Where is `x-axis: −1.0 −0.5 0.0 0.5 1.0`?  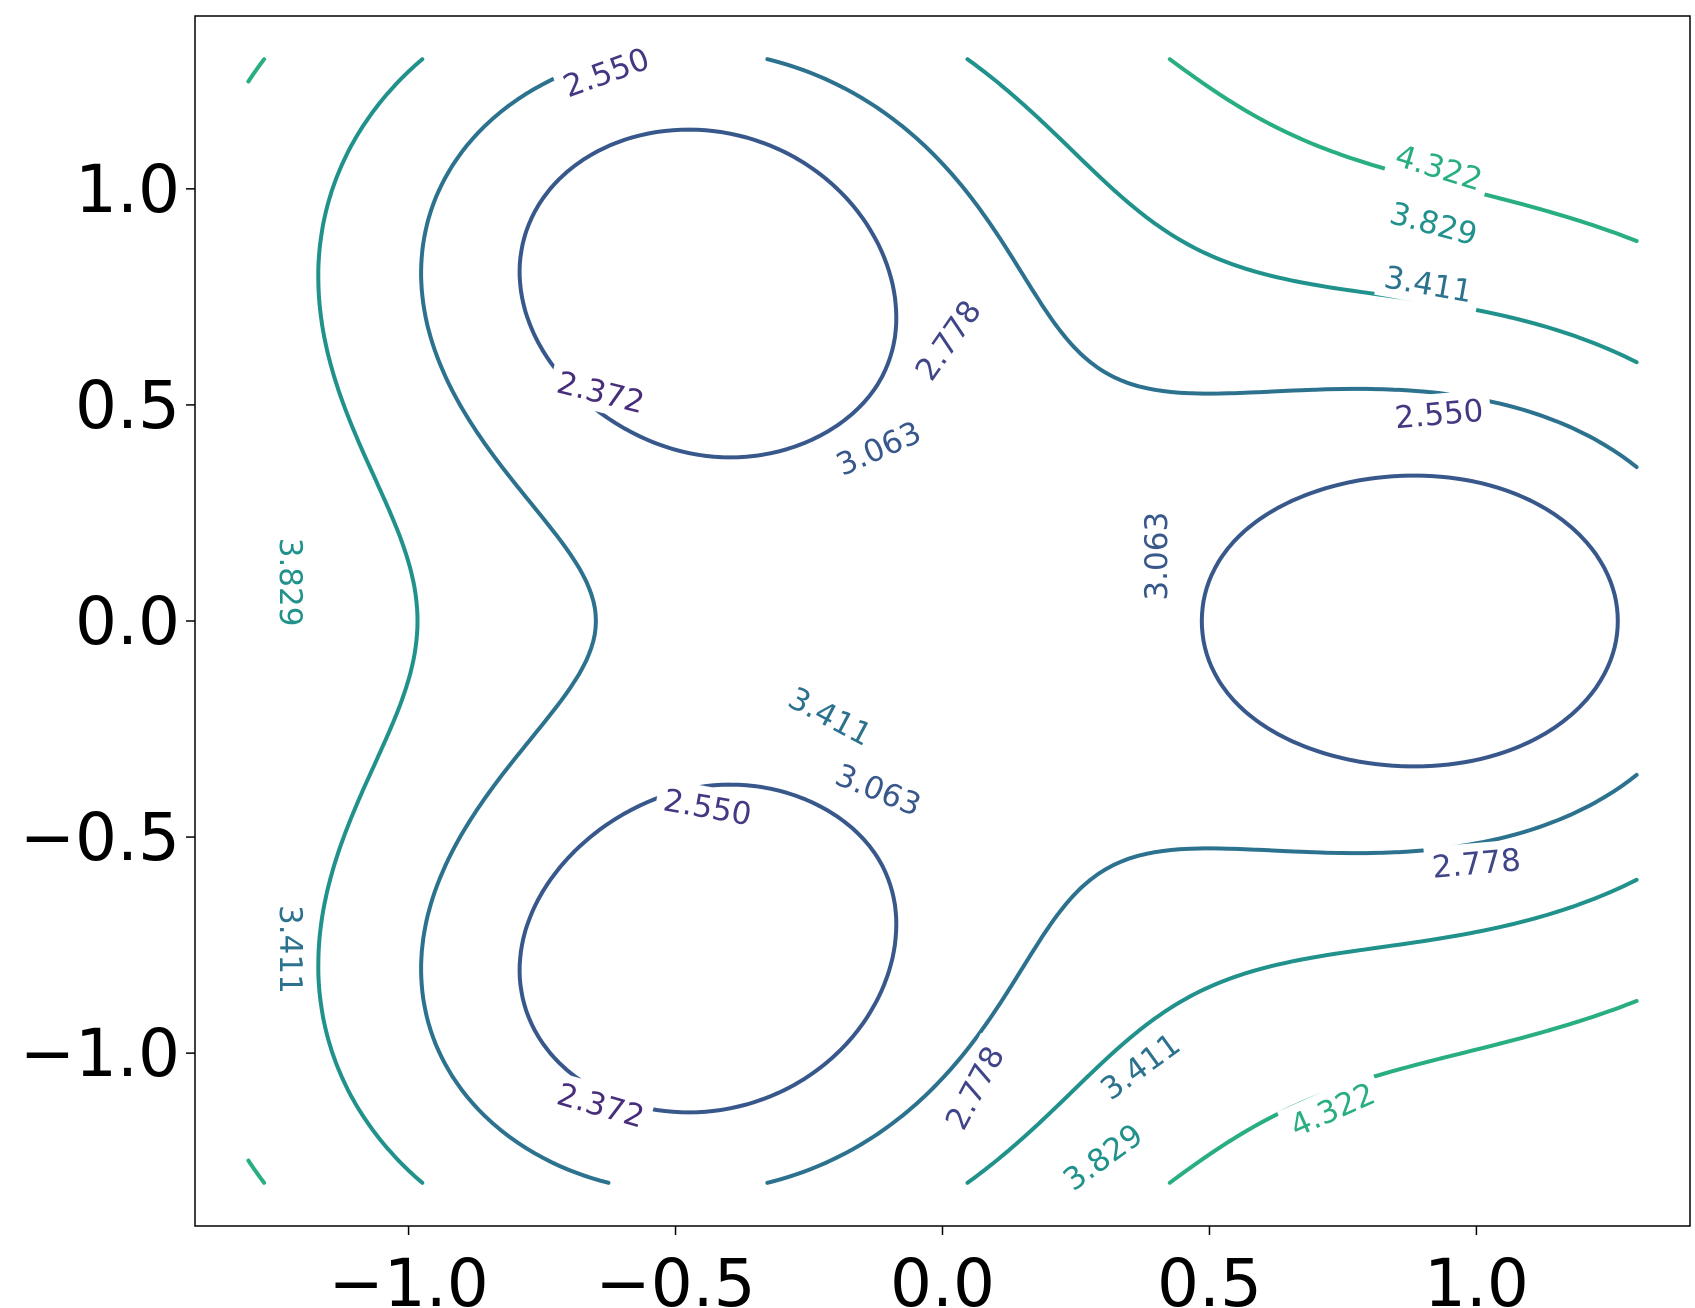 x-axis: −1.0 −0.5 0.0 0.5 1.0 is located at coordinates (928, 1267).